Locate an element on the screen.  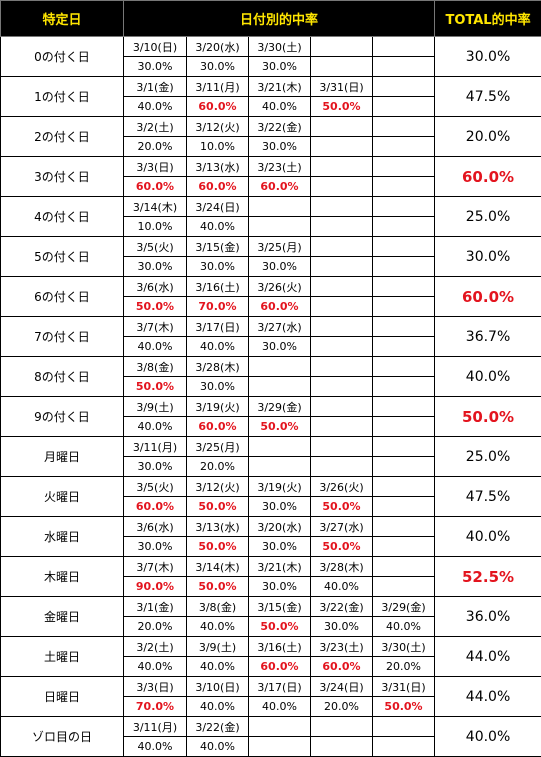
total-rate-cell: 60.0% is located at coordinates (487, 296).